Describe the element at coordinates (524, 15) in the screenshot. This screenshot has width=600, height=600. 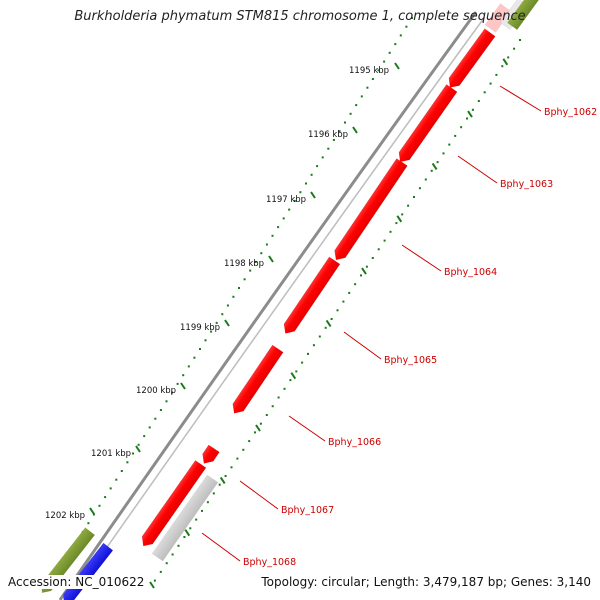
I see `feature-green-top` at that location.